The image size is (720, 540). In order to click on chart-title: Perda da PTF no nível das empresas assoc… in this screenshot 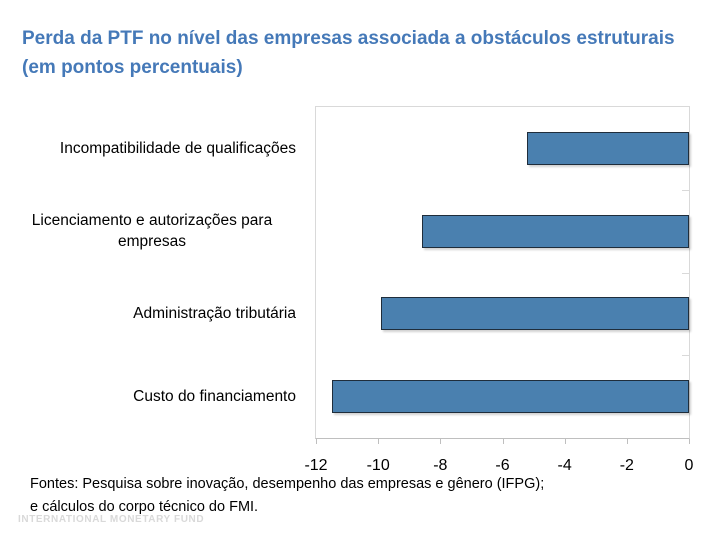, I will do `click(348, 38)`.